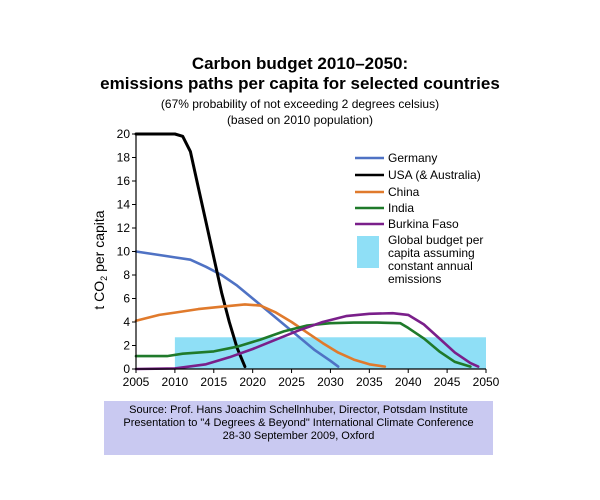 The height and width of the screenshot is (500, 600). Describe the element at coordinates (434, 175) in the screenshot. I see `legend-label-1: USA (& Australia)` at that location.